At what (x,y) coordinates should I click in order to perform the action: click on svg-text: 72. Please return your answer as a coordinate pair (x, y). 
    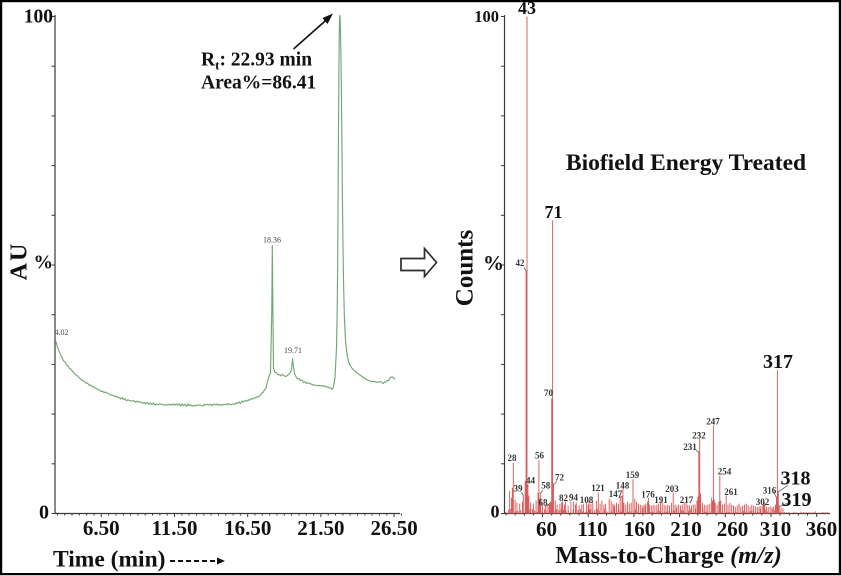
    Looking at the image, I should click on (560, 478).